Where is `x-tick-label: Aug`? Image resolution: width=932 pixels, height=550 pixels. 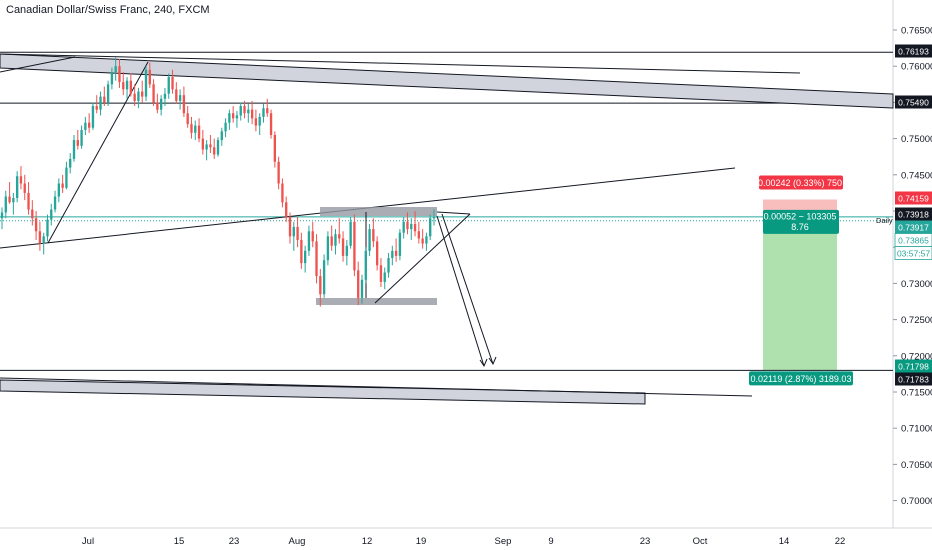
x-tick-label: Aug is located at coordinates (297, 541).